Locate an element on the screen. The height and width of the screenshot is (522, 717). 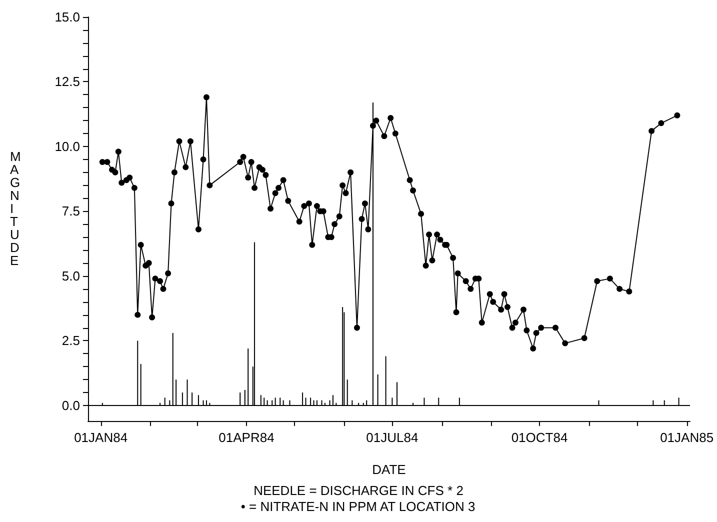
y-tick-label: 12.5 is located at coordinates (67, 82).